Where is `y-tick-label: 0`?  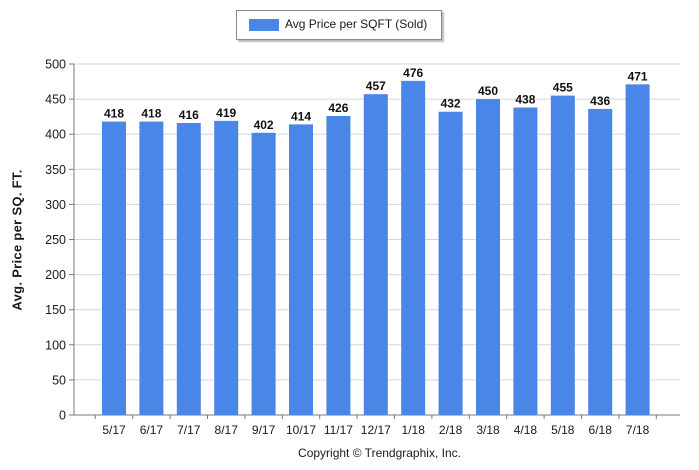
y-tick-label: 0 is located at coordinates (62, 416).